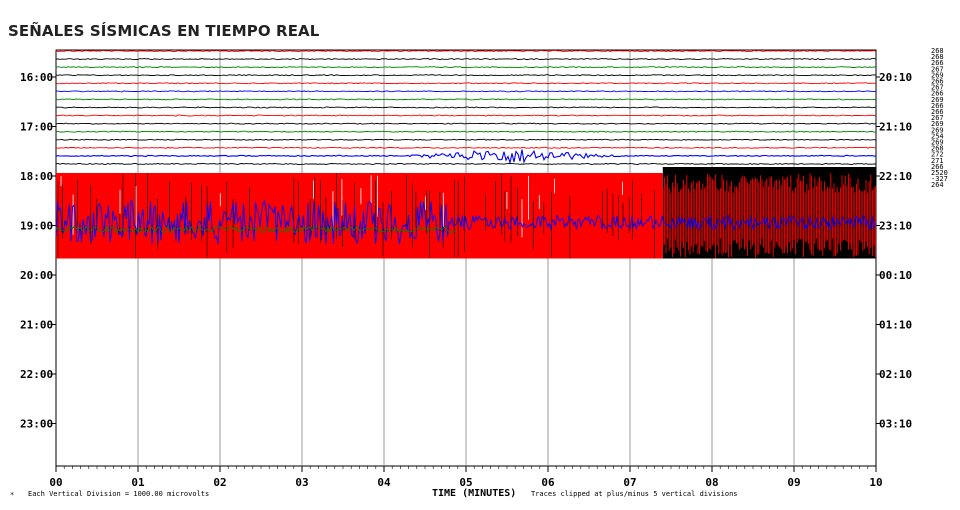 This screenshot has width=960, height=510. What do you see at coordinates (36, 77) in the screenshot?
I see `left-time-label: 16:00` at bounding box center [36, 77].